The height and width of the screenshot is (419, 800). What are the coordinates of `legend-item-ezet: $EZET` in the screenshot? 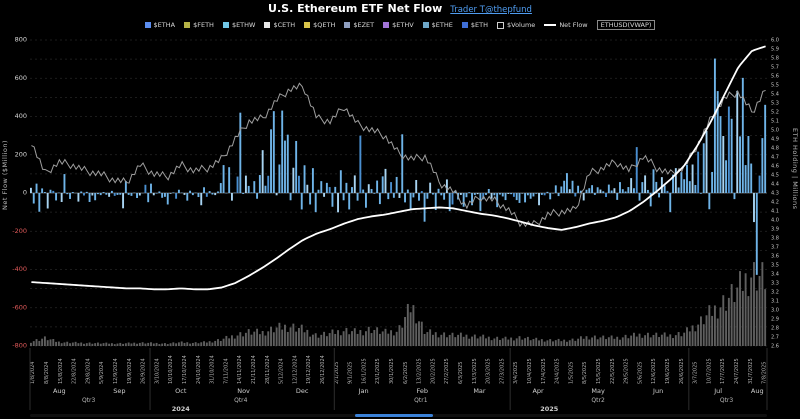 It's located at (359, 25).